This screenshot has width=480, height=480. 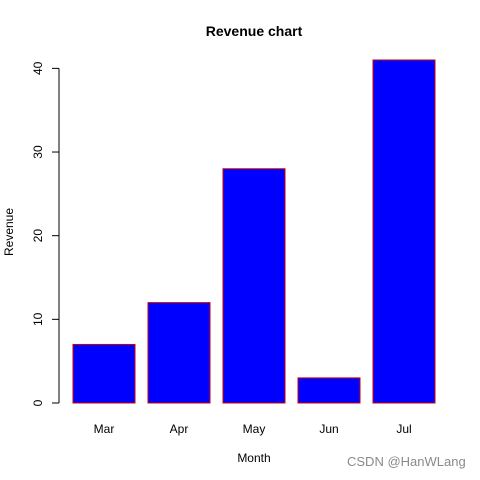 What do you see at coordinates (179, 353) in the screenshot?
I see `bar-apr` at bounding box center [179, 353].